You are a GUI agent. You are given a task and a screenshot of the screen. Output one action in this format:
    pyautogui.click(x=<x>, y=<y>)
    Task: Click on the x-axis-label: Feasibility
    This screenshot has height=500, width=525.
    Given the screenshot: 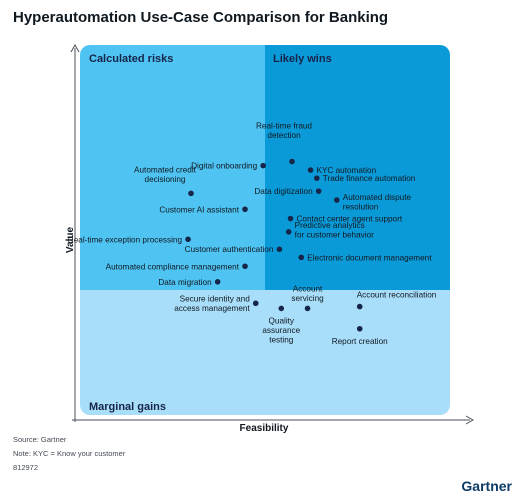 What is the action you would take?
    pyautogui.click(x=264, y=428)
    